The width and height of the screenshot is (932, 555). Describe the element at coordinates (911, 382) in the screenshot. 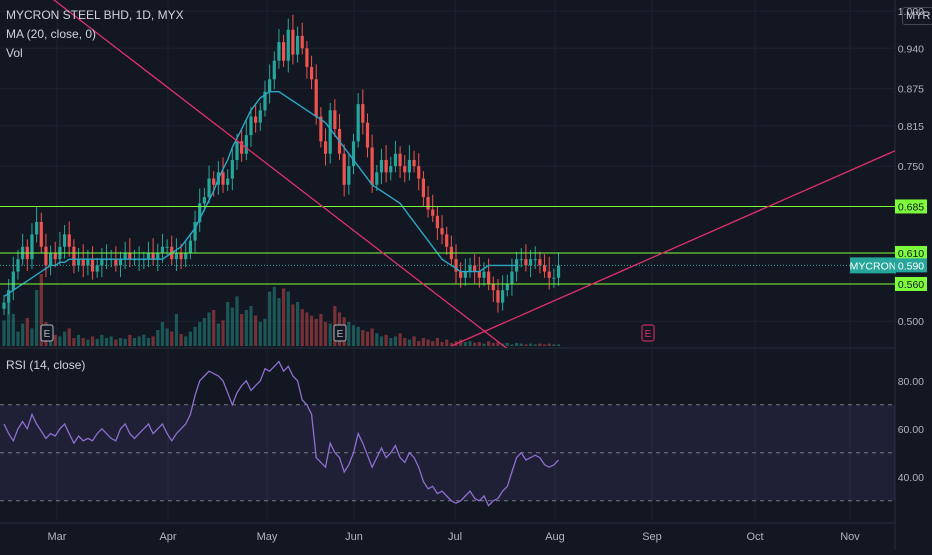

I see `rsi-tick-label: 80.00` at that location.